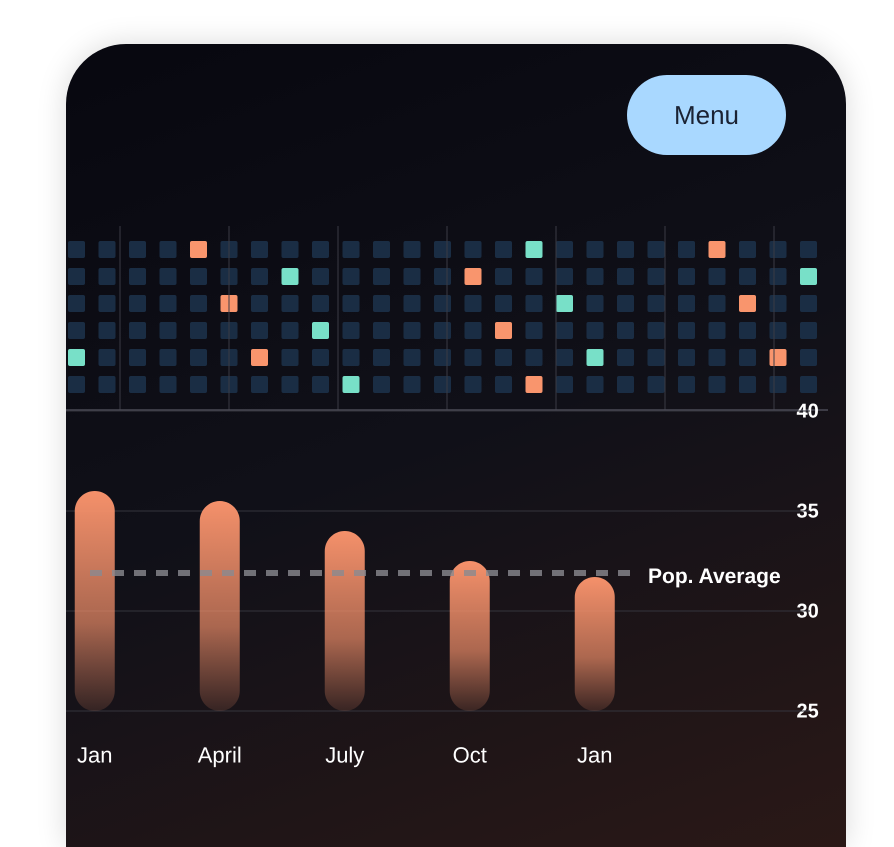 This screenshot has height=847, width=894. Describe the element at coordinates (344, 755) in the screenshot. I see `x-tick-label: July` at that location.